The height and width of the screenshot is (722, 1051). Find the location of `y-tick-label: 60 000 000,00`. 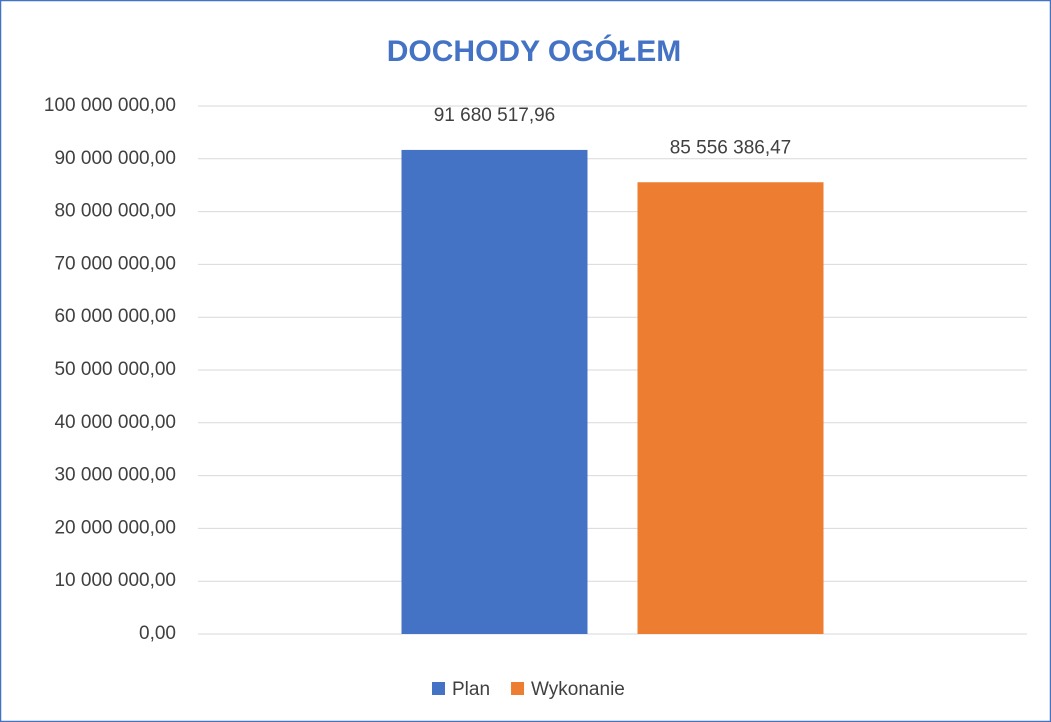

y-tick-label: 60 000 000,00 is located at coordinates (115, 316).